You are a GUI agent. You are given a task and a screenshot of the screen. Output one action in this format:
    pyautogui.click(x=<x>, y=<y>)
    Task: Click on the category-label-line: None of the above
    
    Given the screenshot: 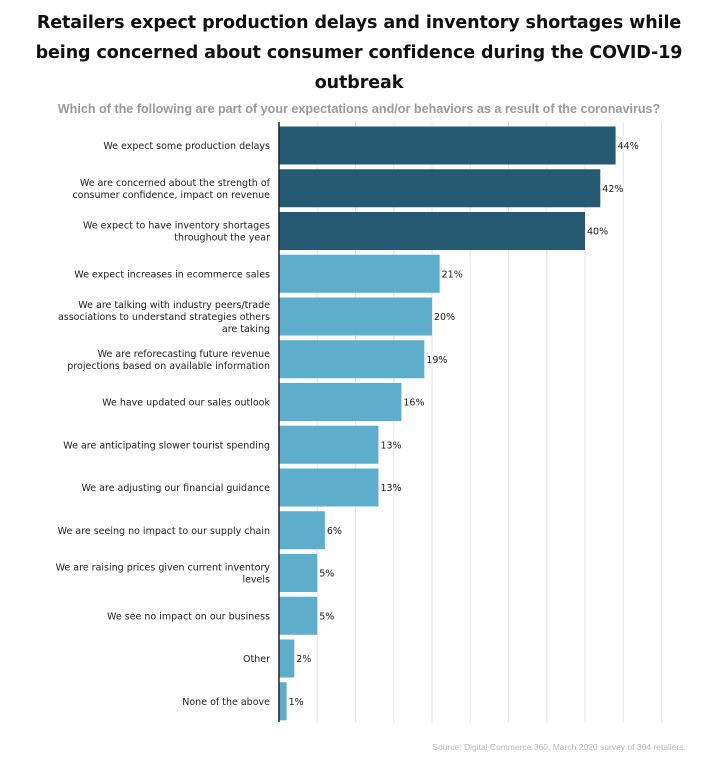 What is the action you would take?
    pyautogui.click(x=226, y=702)
    